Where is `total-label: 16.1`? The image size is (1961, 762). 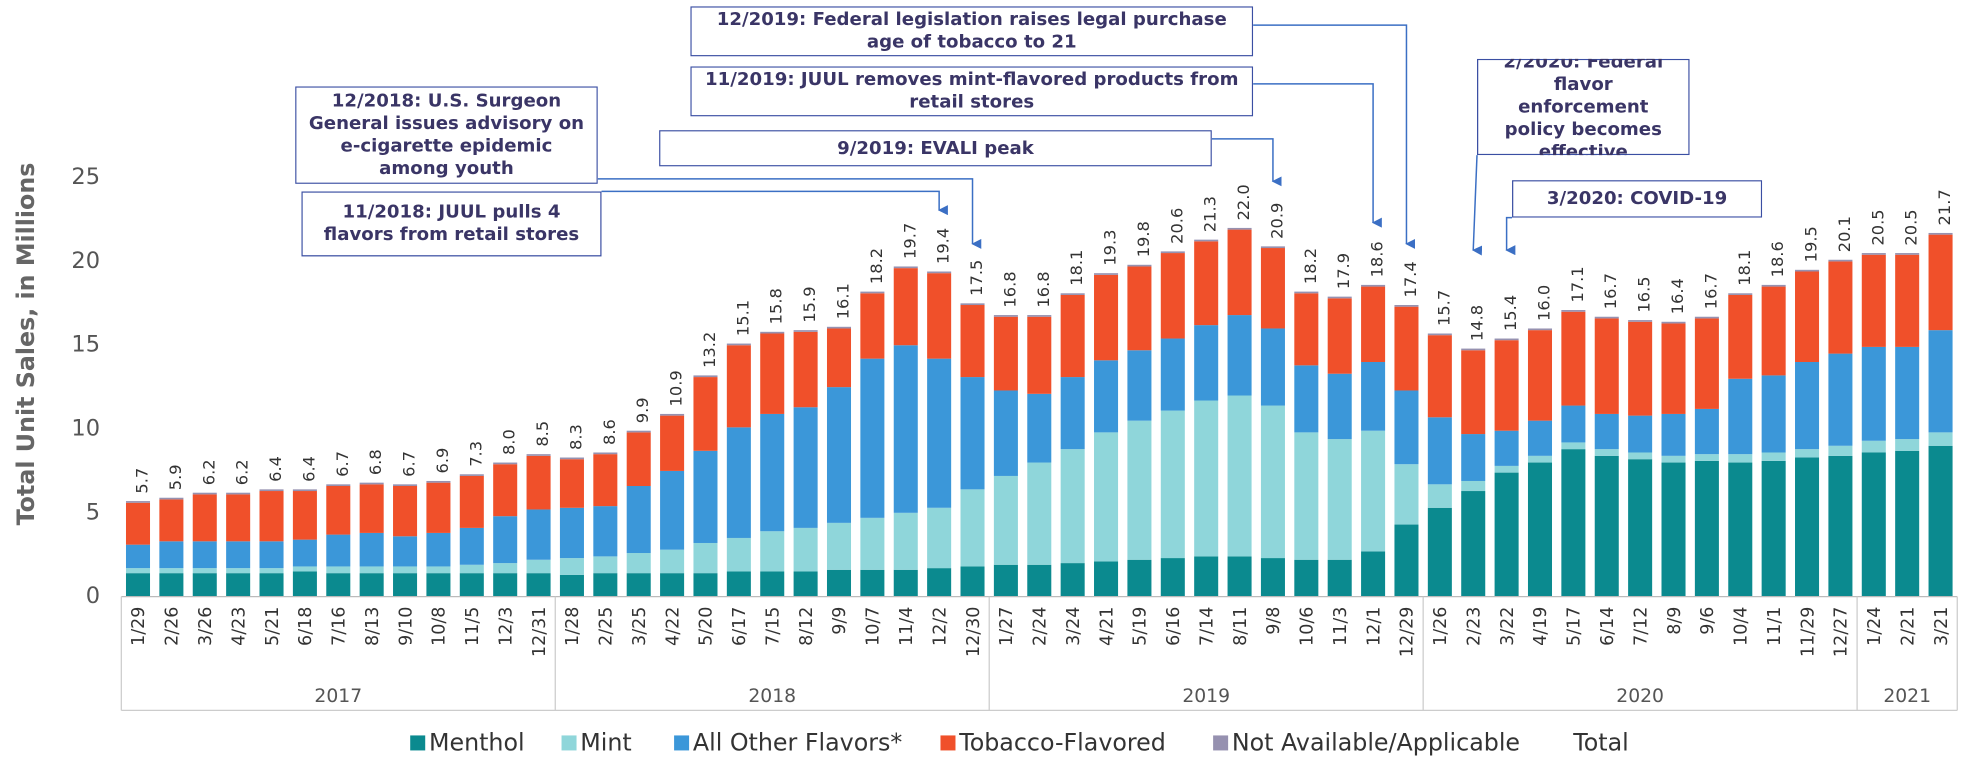 total-label: 16.1 is located at coordinates (842, 301).